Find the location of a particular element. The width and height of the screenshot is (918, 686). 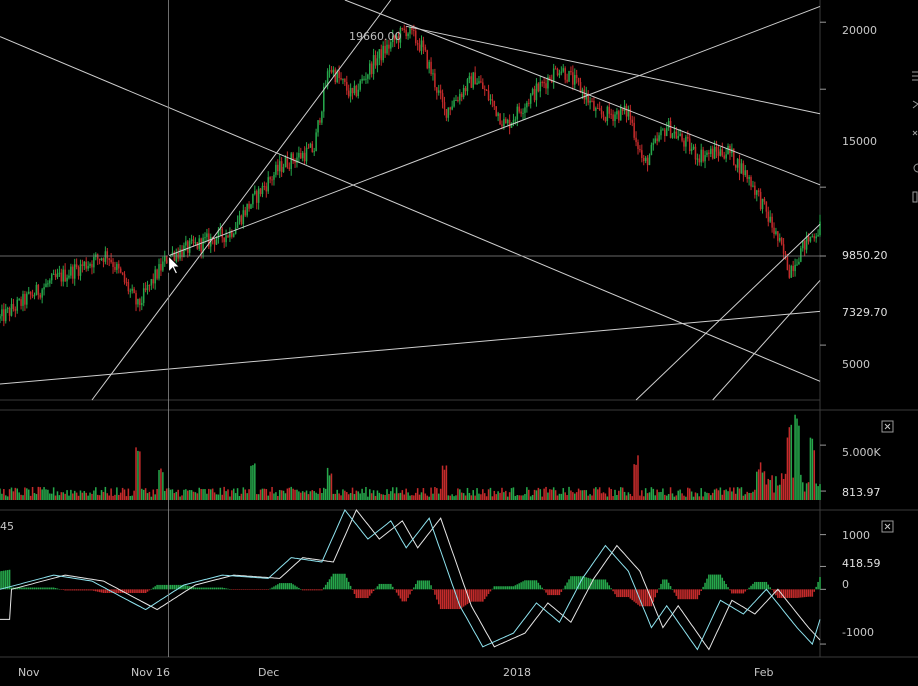

shape-tool-icon is located at coordinates (915, 168).